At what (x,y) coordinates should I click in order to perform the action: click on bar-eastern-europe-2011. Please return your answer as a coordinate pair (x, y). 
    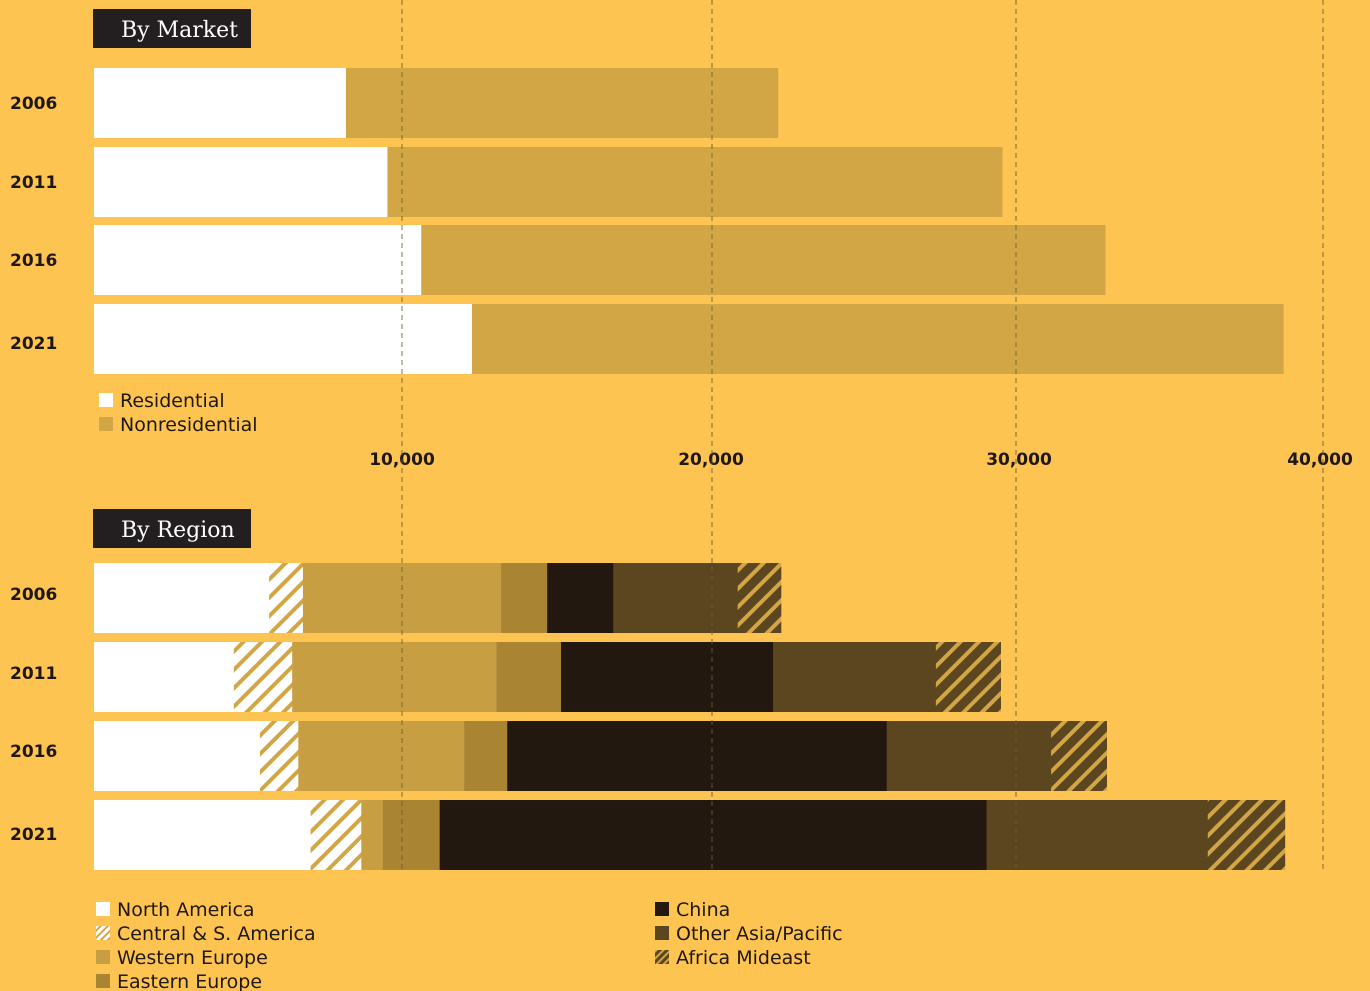
    Looking at the image, I should click on (529, 677).